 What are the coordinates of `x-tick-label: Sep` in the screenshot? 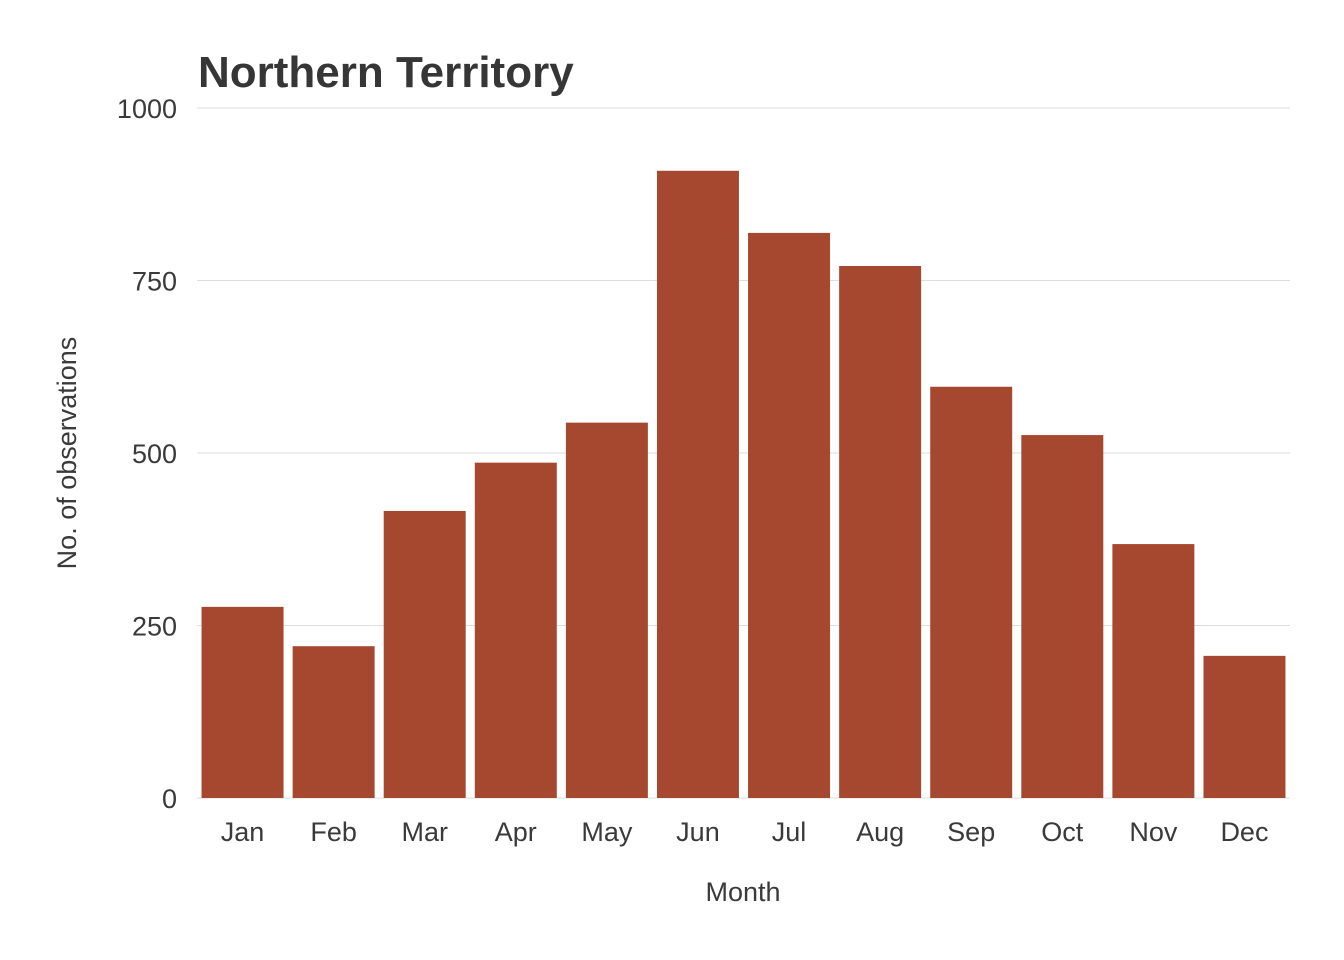 It's located at (971, 832).